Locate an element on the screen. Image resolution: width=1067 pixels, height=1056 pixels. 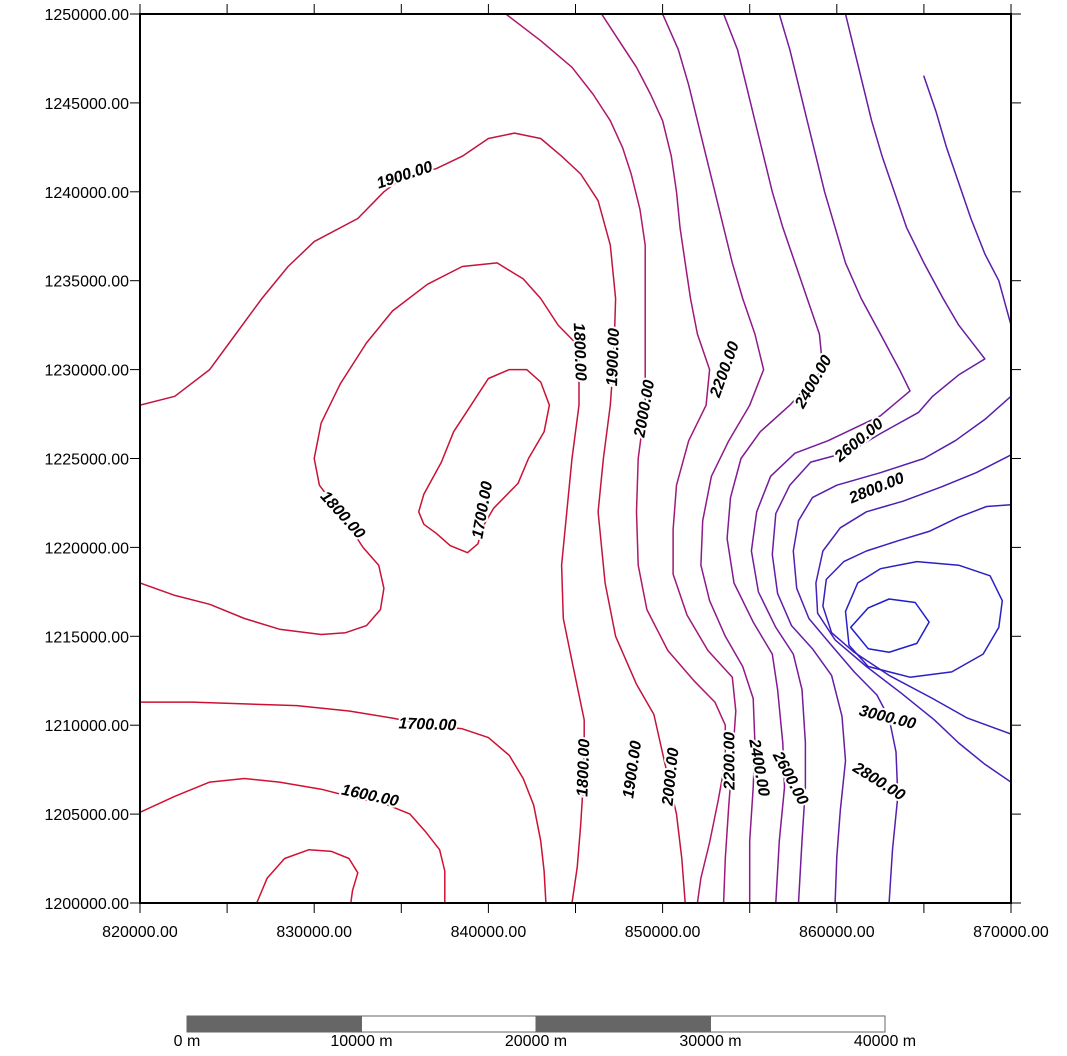
scale-bar-label: 0 m is located at coordinates (187, 1041).